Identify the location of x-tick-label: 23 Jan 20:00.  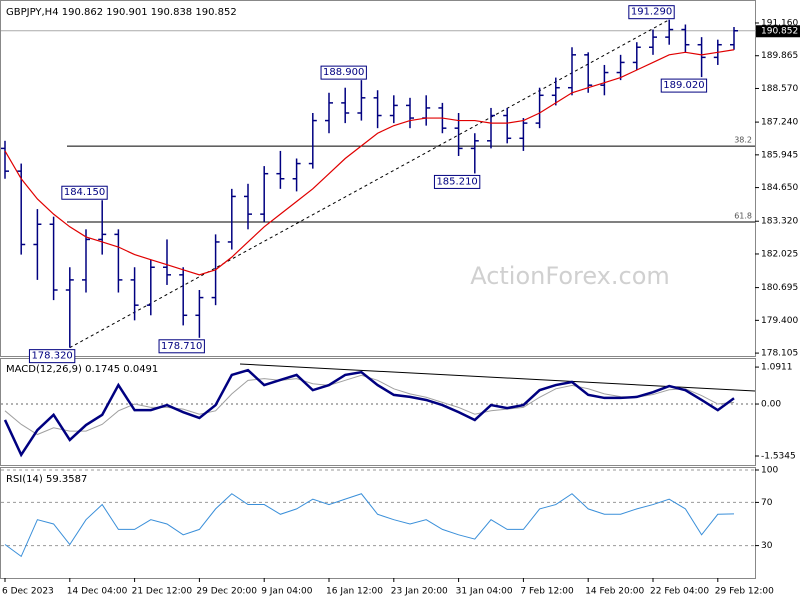
(419, 592).